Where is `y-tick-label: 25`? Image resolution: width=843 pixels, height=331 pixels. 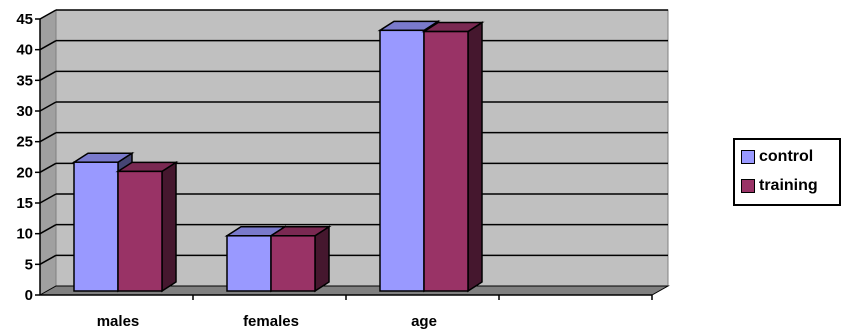 y-tick-label: 25 is located at coordinates (24, 142).